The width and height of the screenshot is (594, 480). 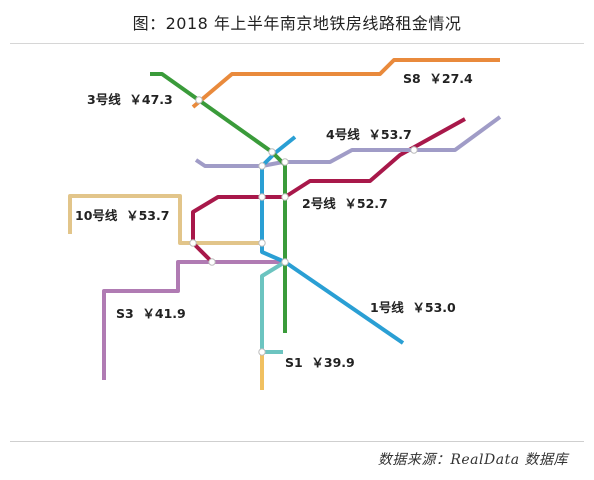 I want to click on title-divider, so click(x=297, y=43).